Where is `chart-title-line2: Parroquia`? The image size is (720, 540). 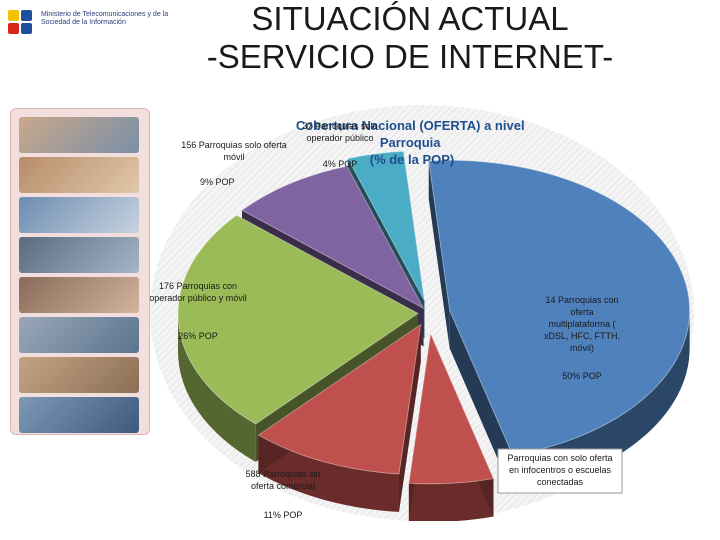
chart-title-line2: Parroquia is located at coordinates (410, 142).